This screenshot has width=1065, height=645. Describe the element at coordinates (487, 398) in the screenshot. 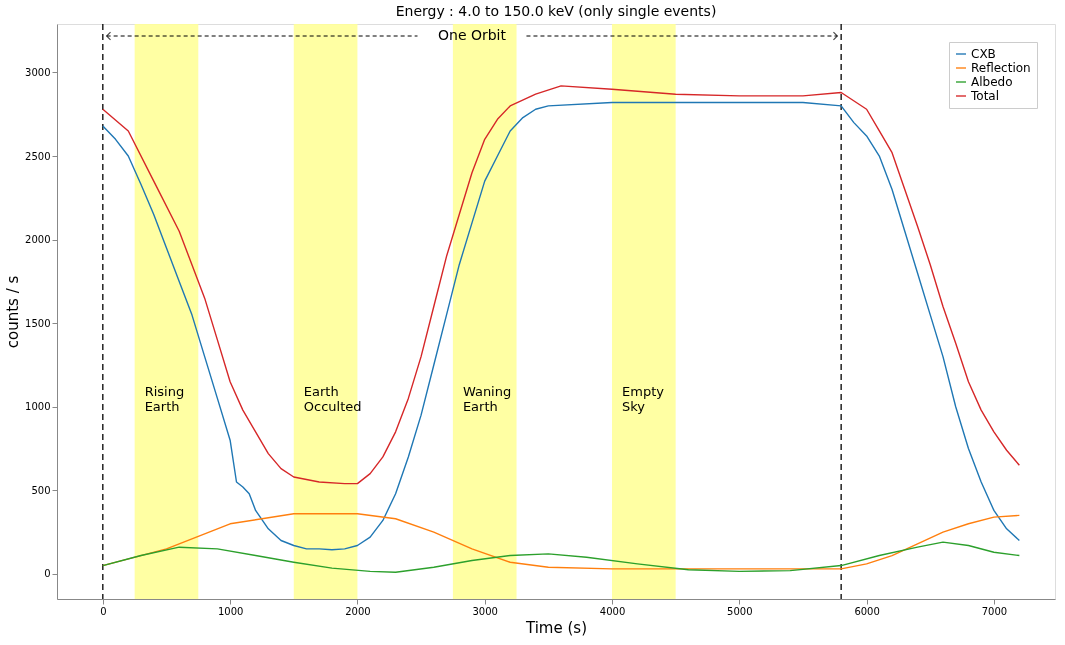

I see `band-label: Waning Earth` at that location.